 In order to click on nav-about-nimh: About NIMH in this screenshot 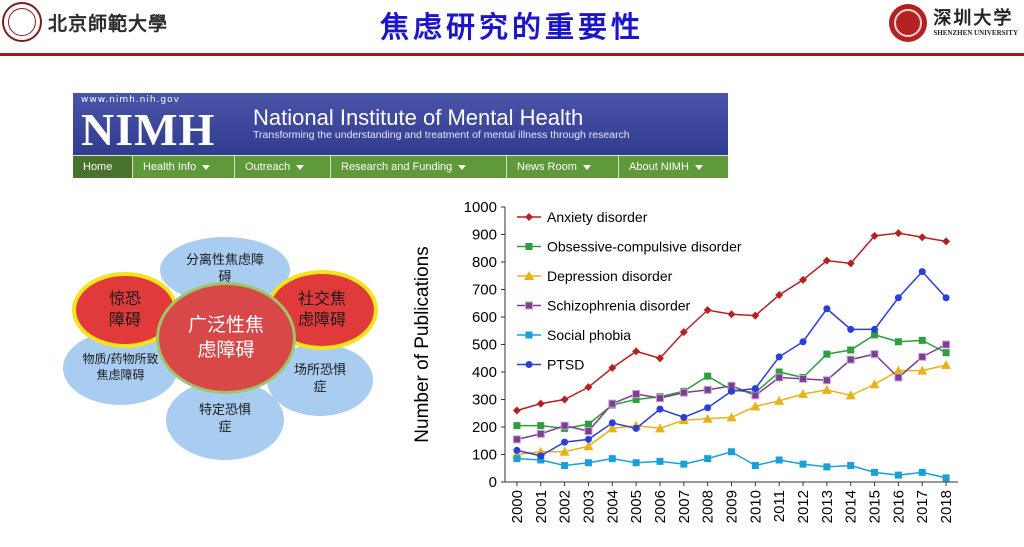, I will do `click(673, 167)`.